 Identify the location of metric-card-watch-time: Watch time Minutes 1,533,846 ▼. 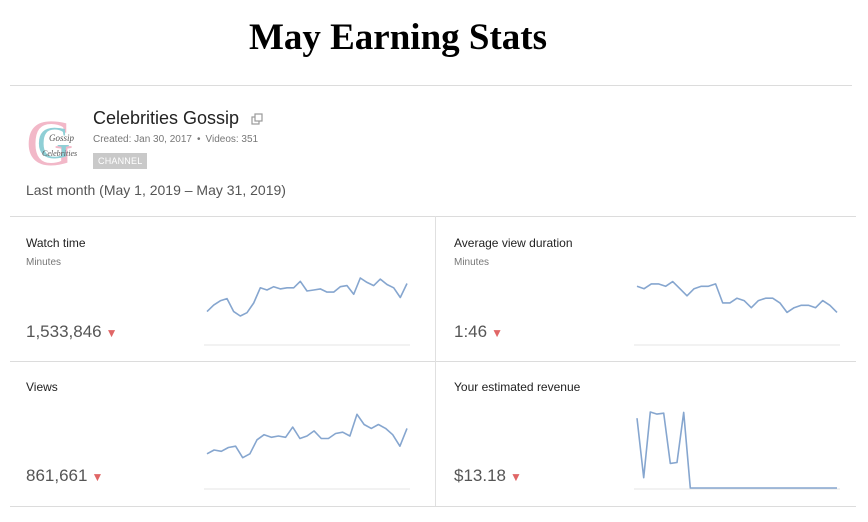
(236, 307).